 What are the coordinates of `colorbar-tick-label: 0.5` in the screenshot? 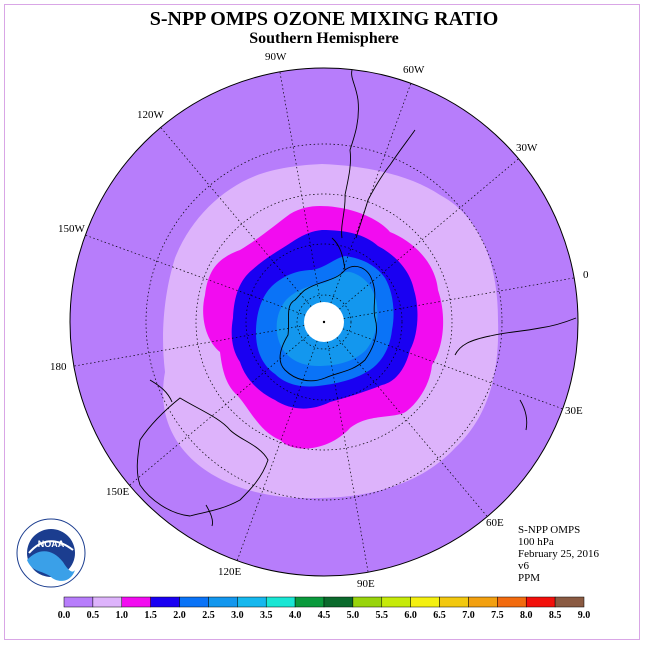 It's located at (93, 615).